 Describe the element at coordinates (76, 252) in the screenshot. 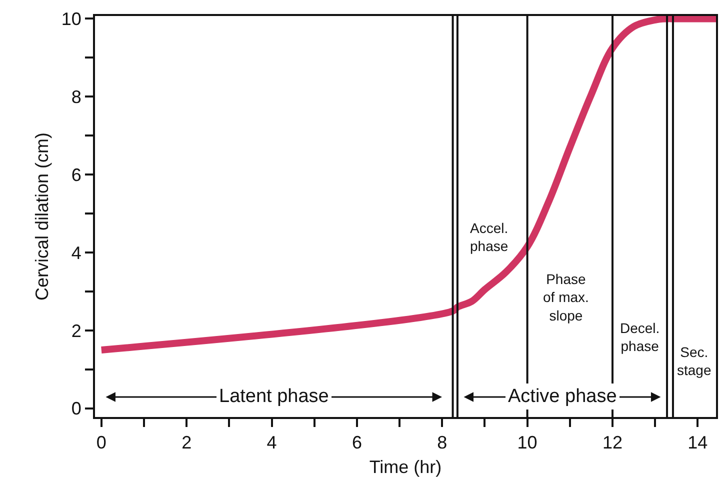

I see `y-tick-label: 4` at that location.